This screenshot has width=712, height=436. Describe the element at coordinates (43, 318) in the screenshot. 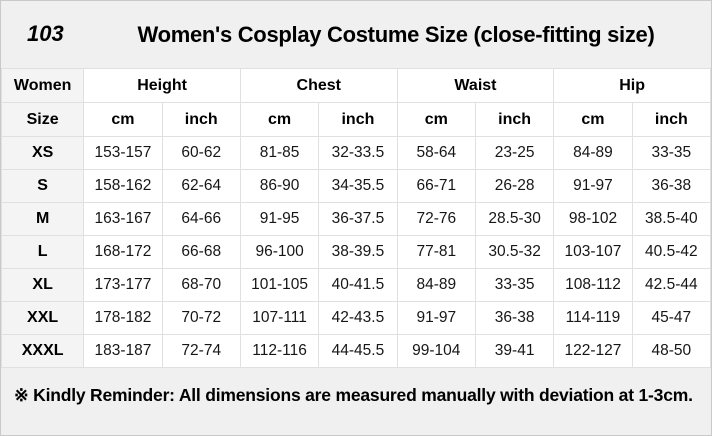

I see `size-label-xxl: XXL` at that location.